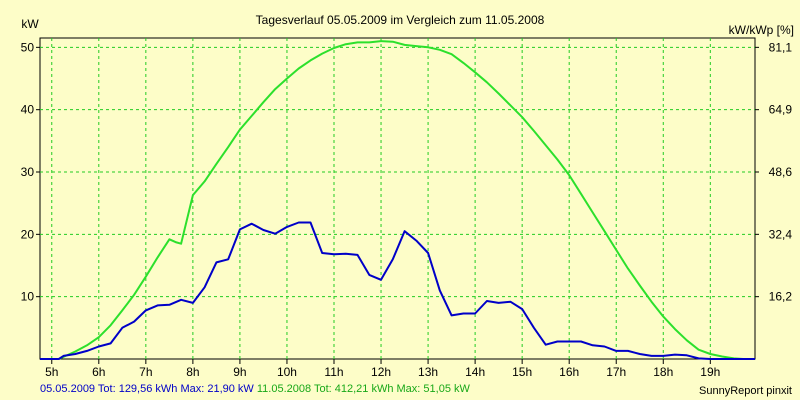 This screenshot has width=800, height=400. Describe the element at coordinates (28, 297) in the screenshot. I see `y-left-tick-label: 10` at that location.